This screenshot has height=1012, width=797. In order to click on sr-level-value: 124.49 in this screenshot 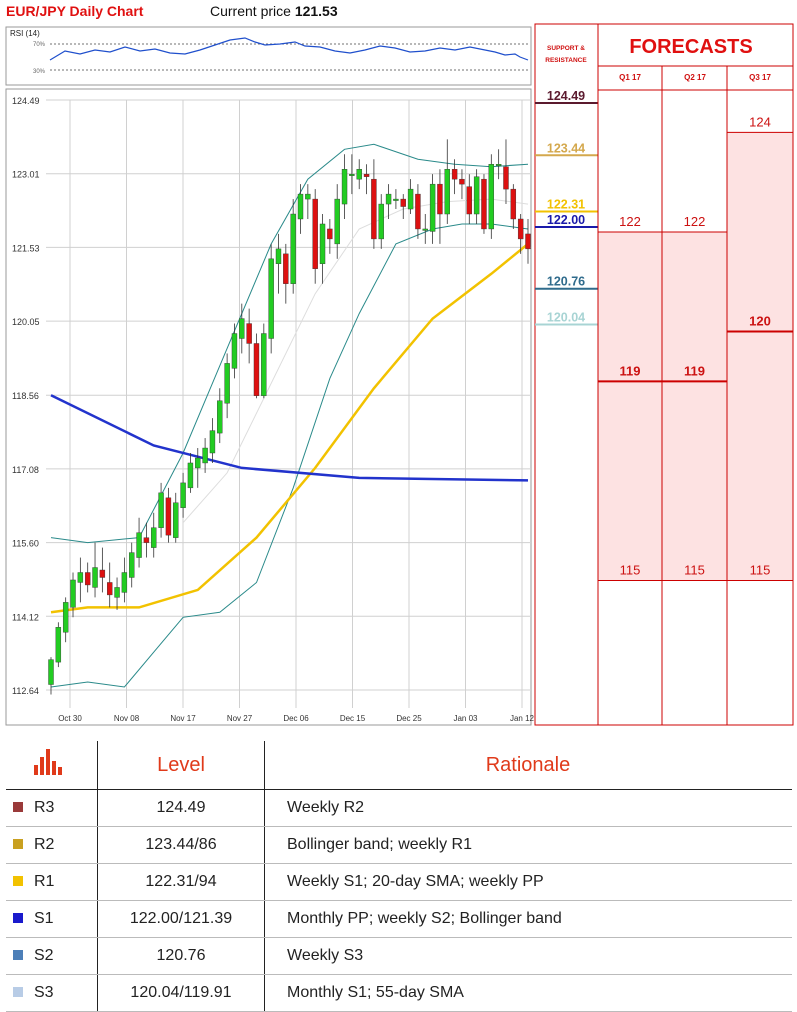, I will do `click(566, 96)`.